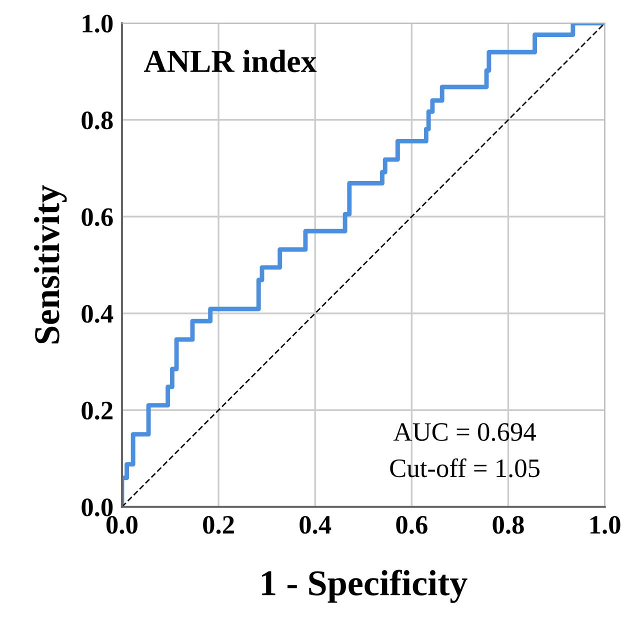 Image resolution: width=632 pixels, height=625 pixels. I want to click on x-tick-label: 0.4, so click(316, 525).